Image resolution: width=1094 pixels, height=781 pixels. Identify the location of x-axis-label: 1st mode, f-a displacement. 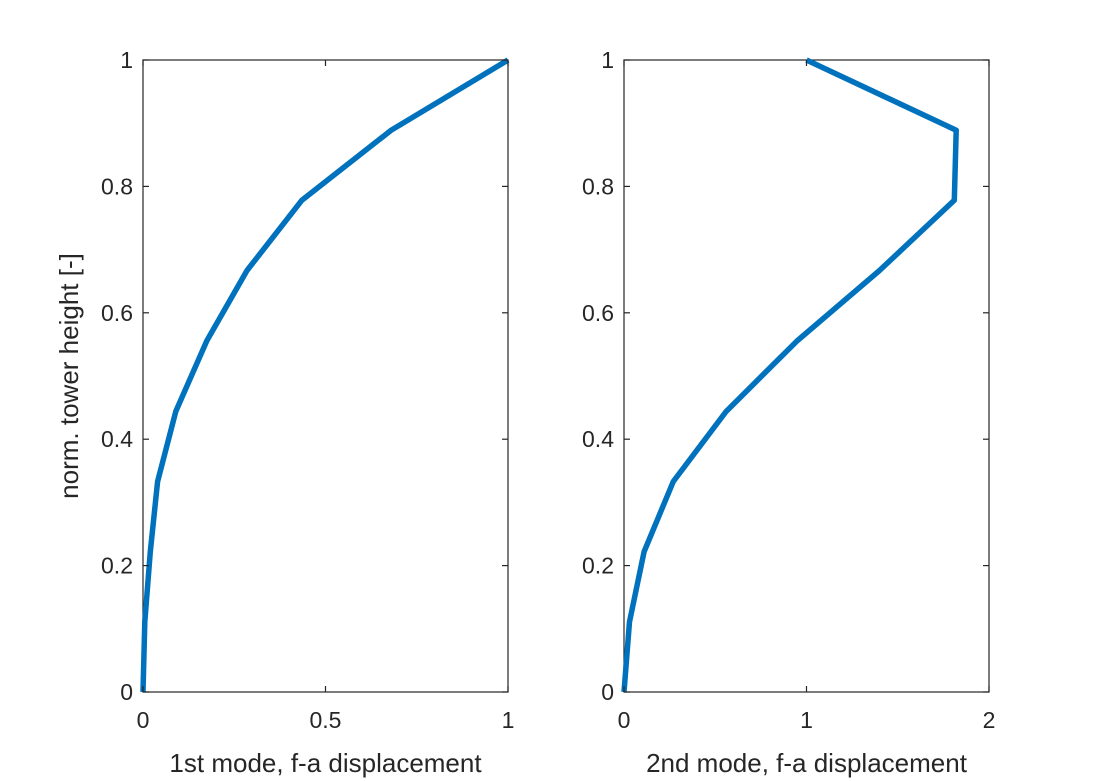
(325, 763).